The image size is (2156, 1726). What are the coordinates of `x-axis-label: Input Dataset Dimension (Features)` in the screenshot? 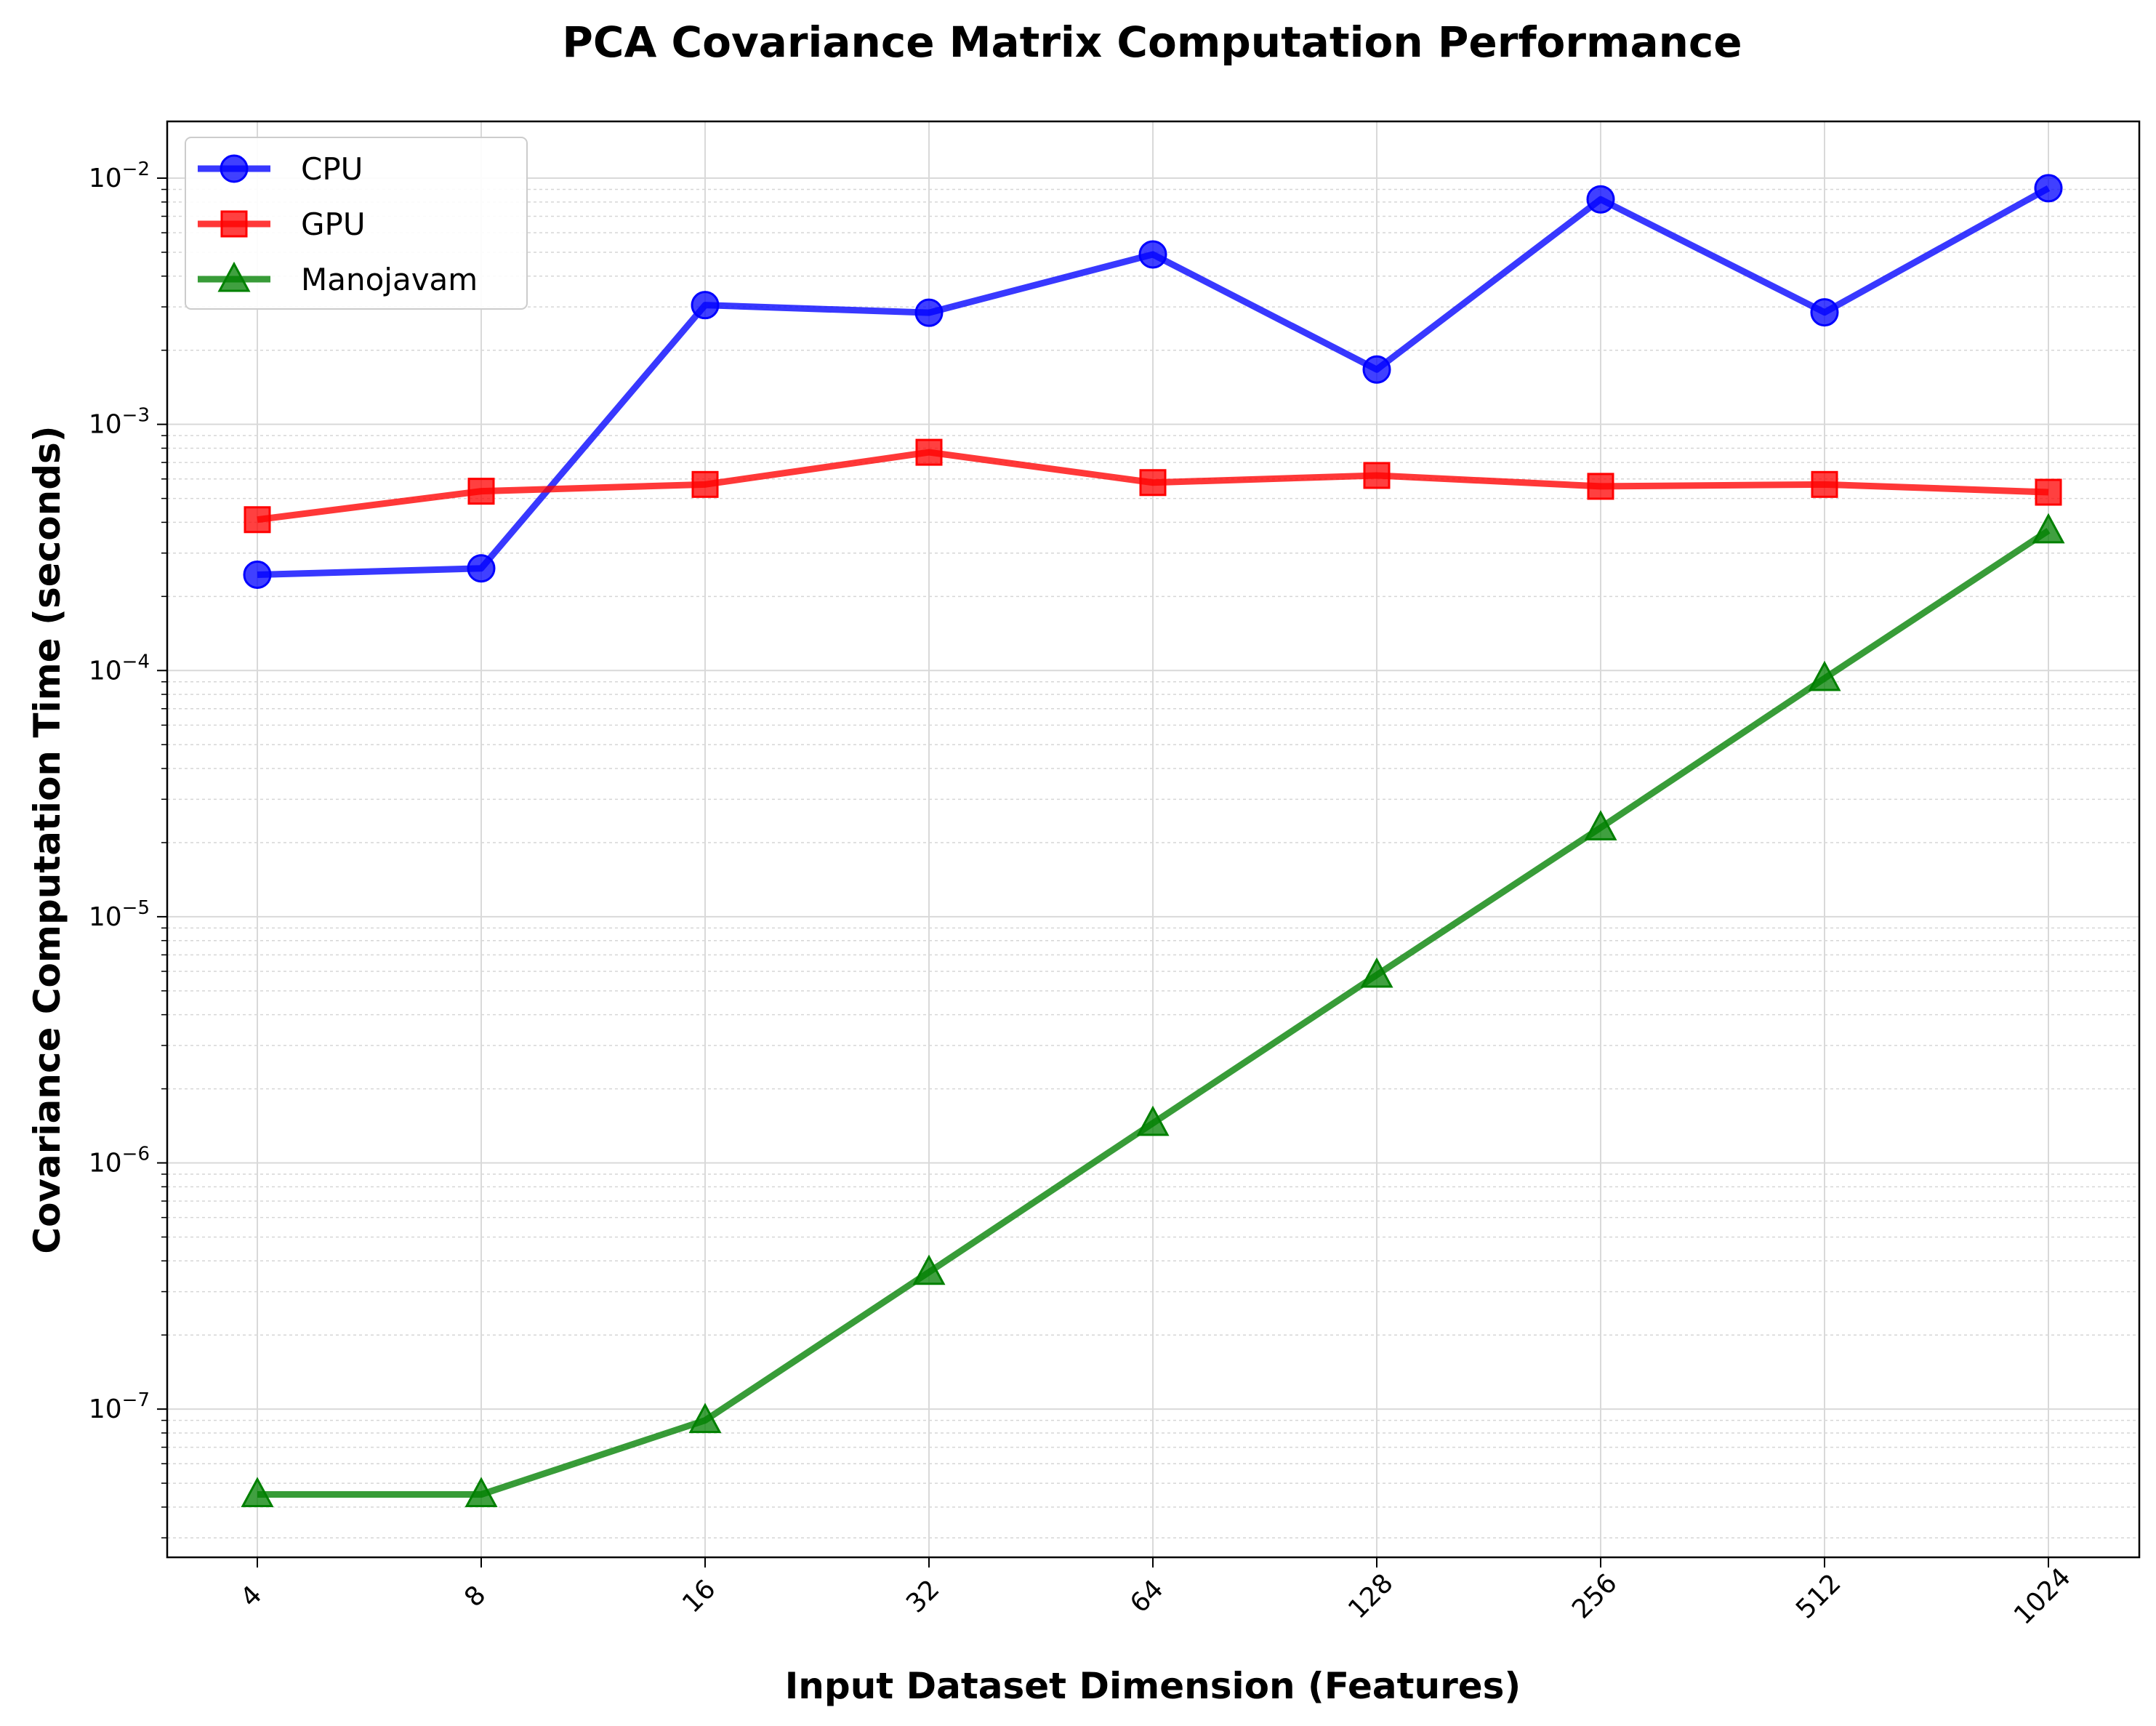 It's located at (1153, 1686).